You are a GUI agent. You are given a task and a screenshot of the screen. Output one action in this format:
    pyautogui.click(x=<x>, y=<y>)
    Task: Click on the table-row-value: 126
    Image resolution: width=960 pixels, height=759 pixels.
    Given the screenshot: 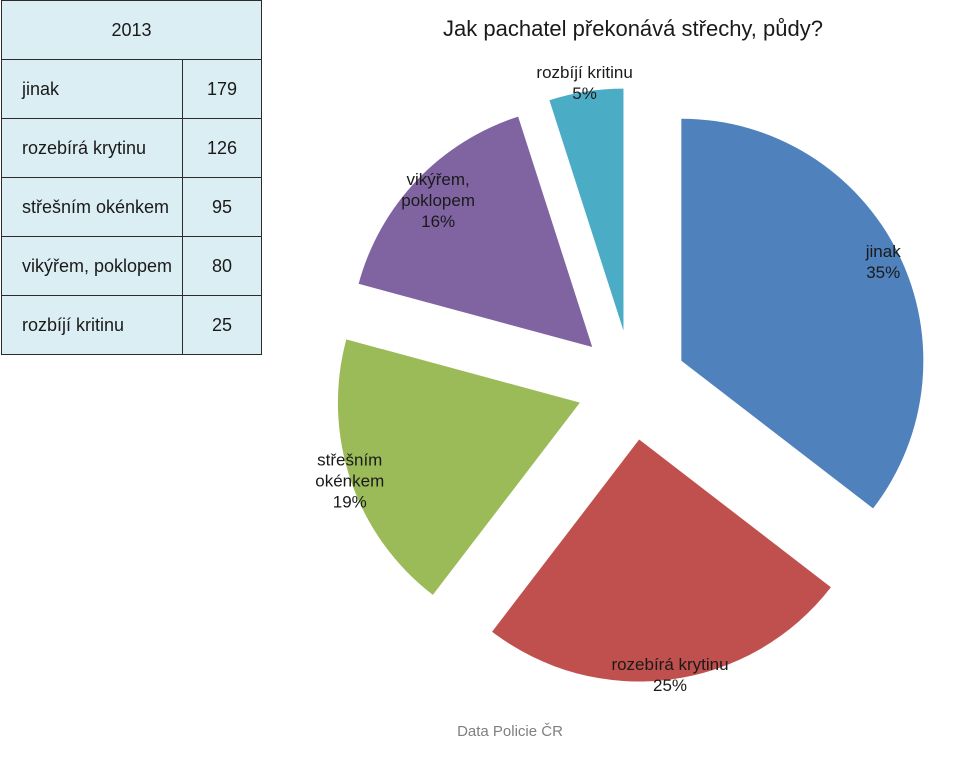 What is the action you would take?
    pyautogui.click(x=222, y=148)
    